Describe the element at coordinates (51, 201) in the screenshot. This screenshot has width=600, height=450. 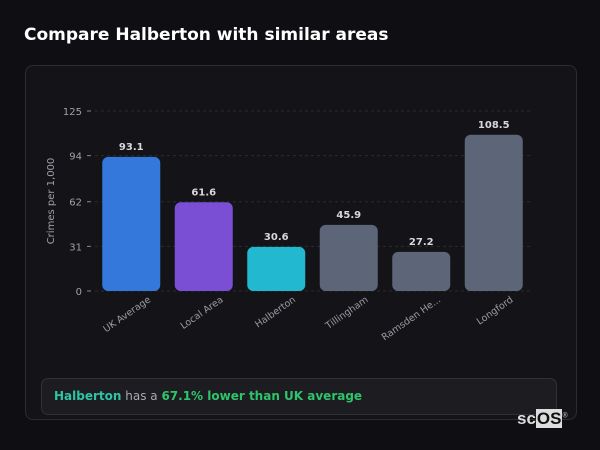
I see `y-axis-label: Crimes per 1,000` at that location.